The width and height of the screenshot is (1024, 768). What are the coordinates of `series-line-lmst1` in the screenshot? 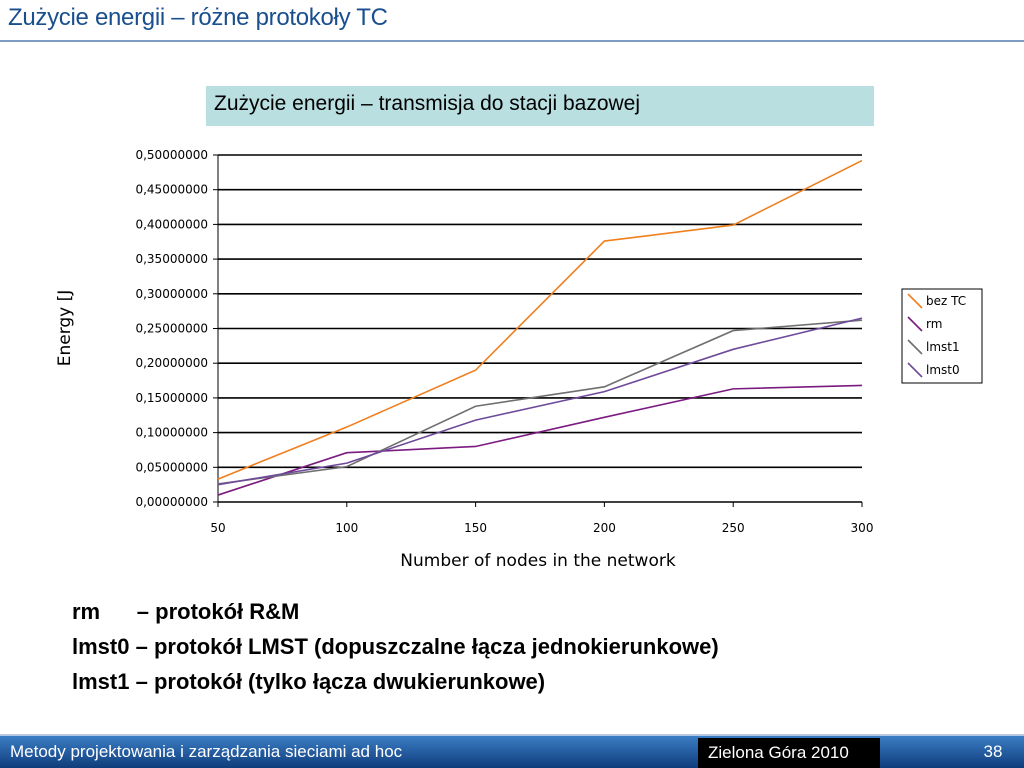 It's located at (540, 402).